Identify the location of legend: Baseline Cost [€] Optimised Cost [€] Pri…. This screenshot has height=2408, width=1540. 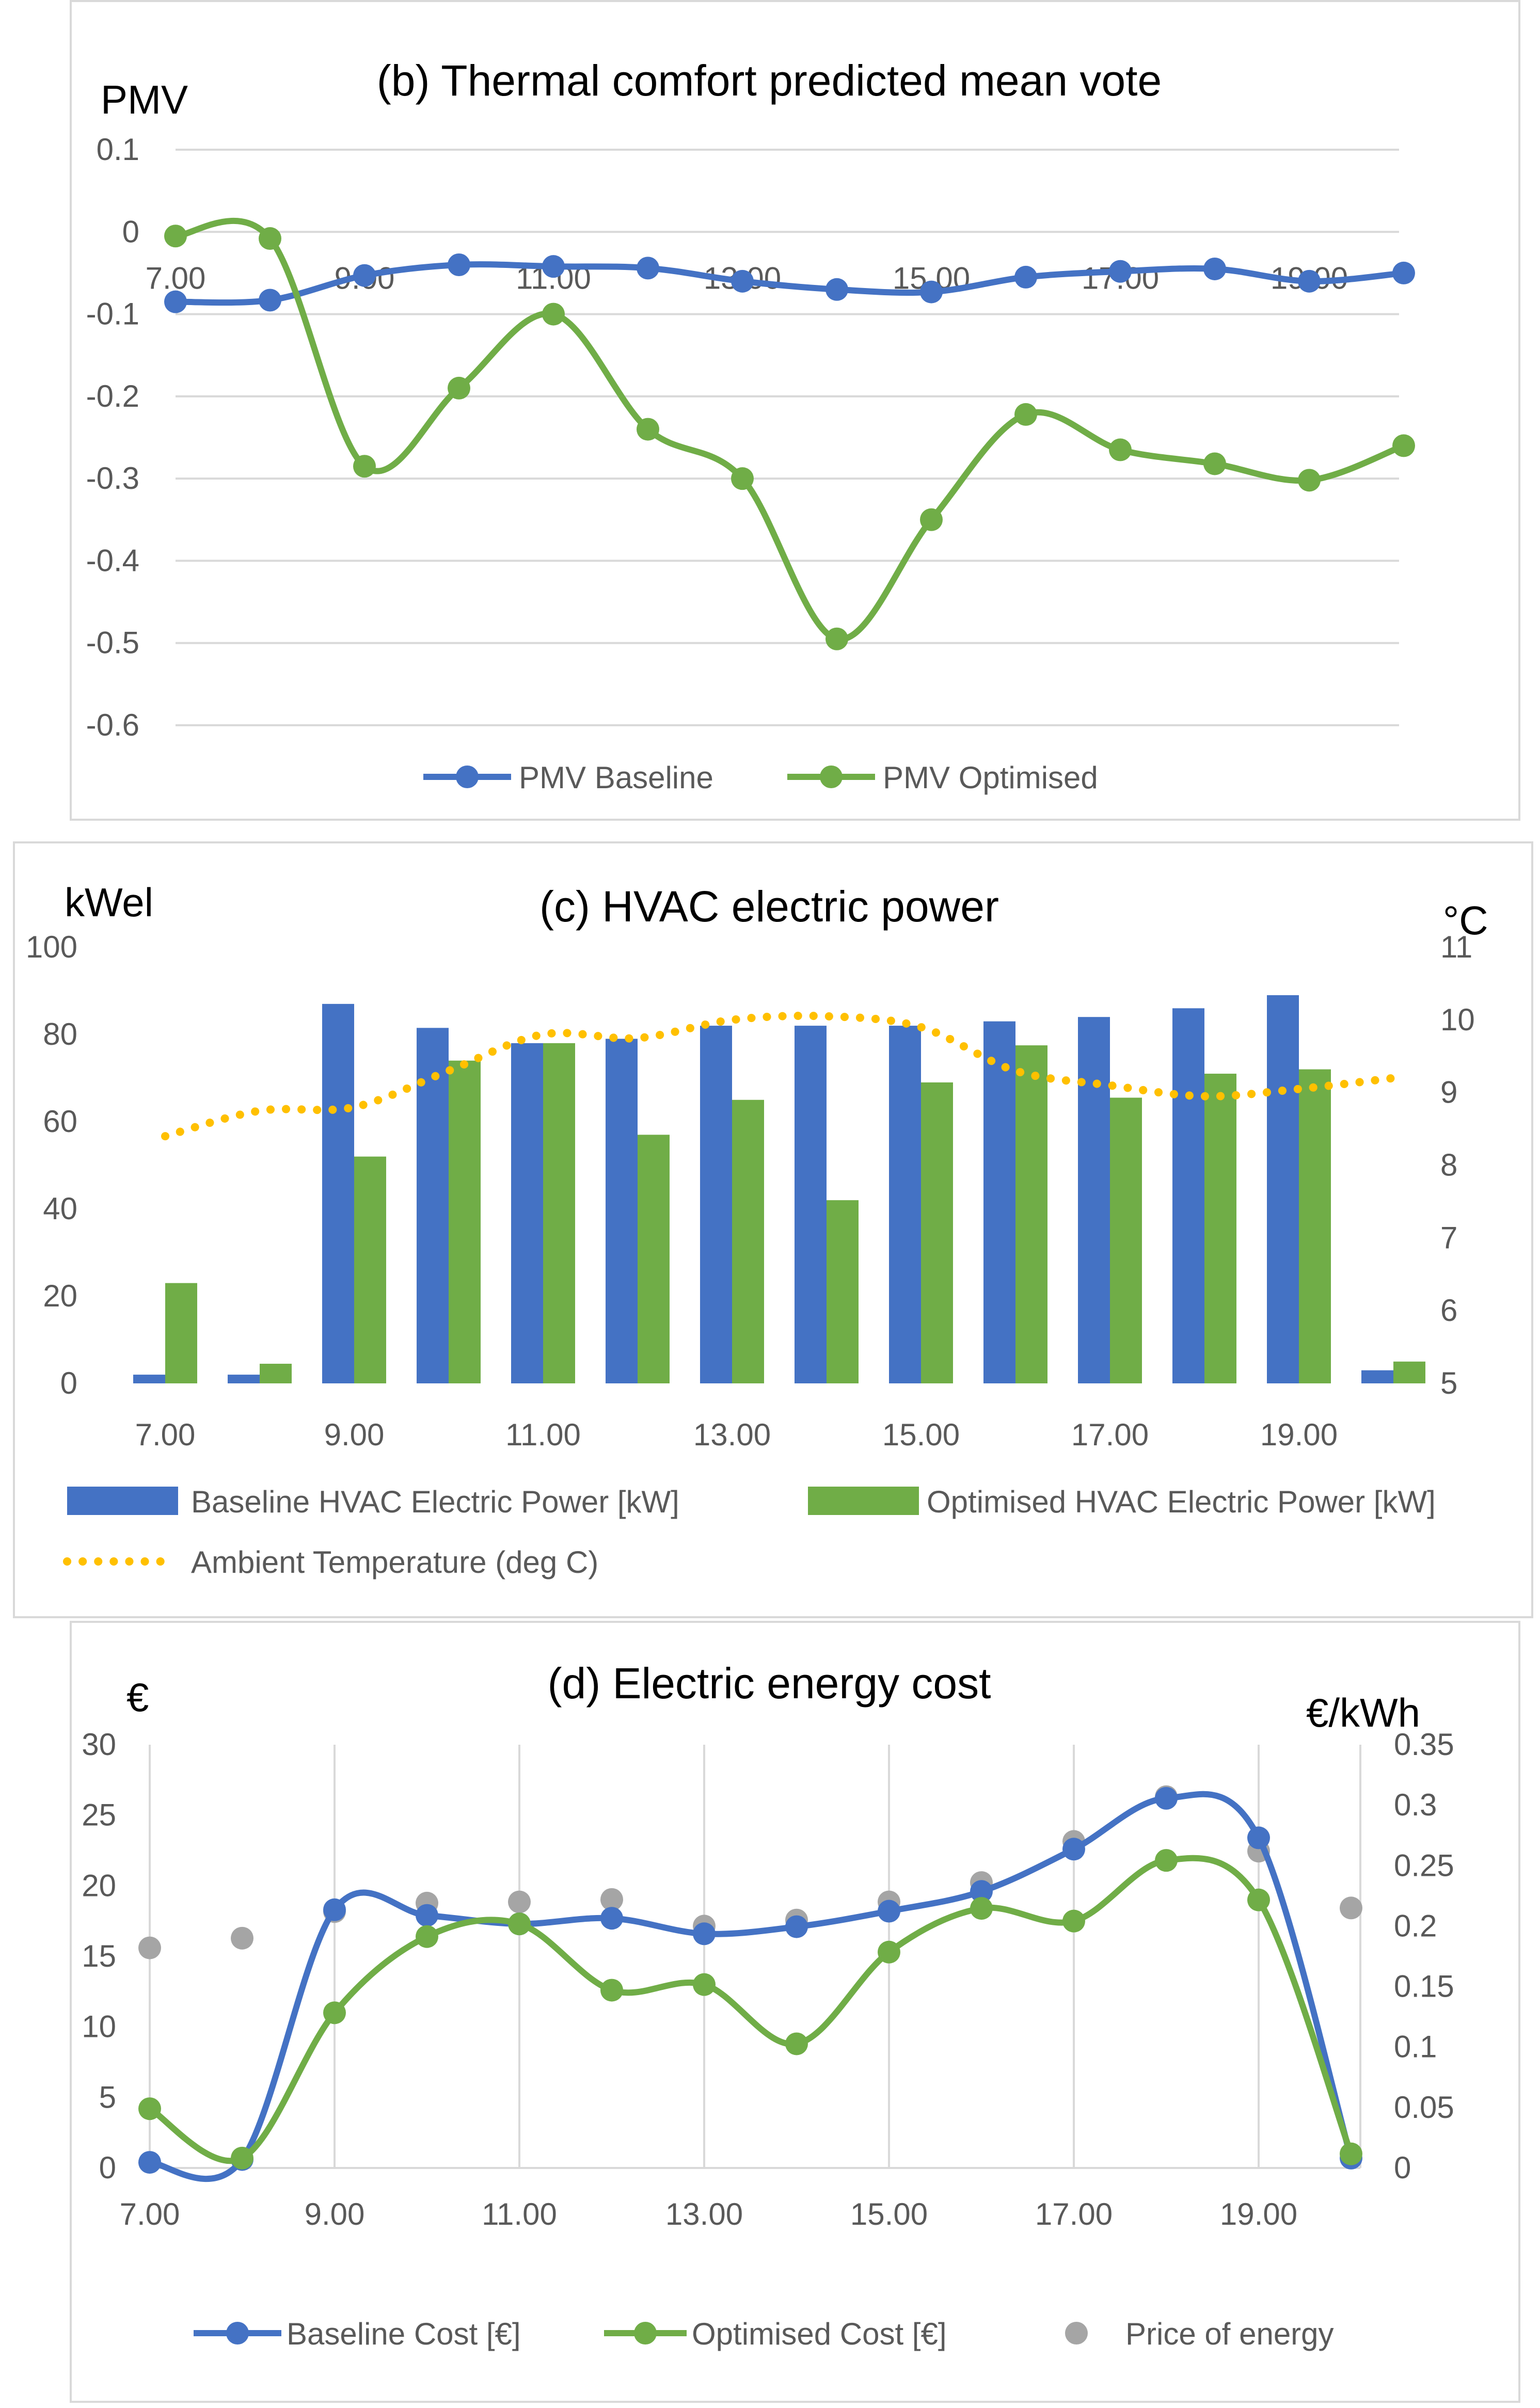
(764, 2334).